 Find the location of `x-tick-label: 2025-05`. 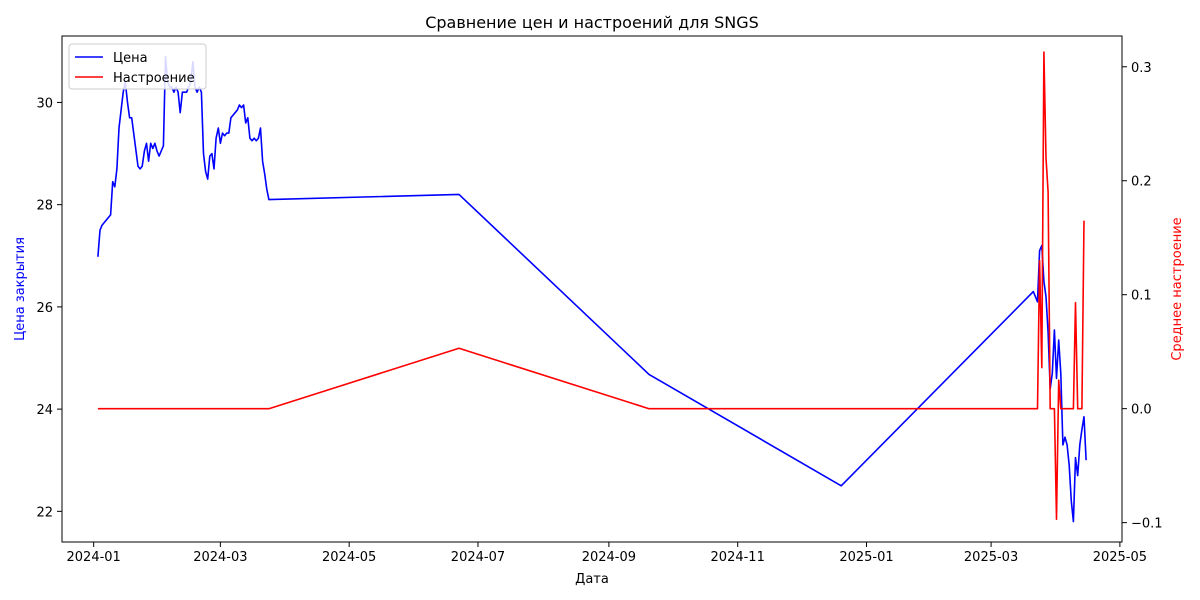

x-tick-label: 2025-05 is located at coordinates (1120, 557).